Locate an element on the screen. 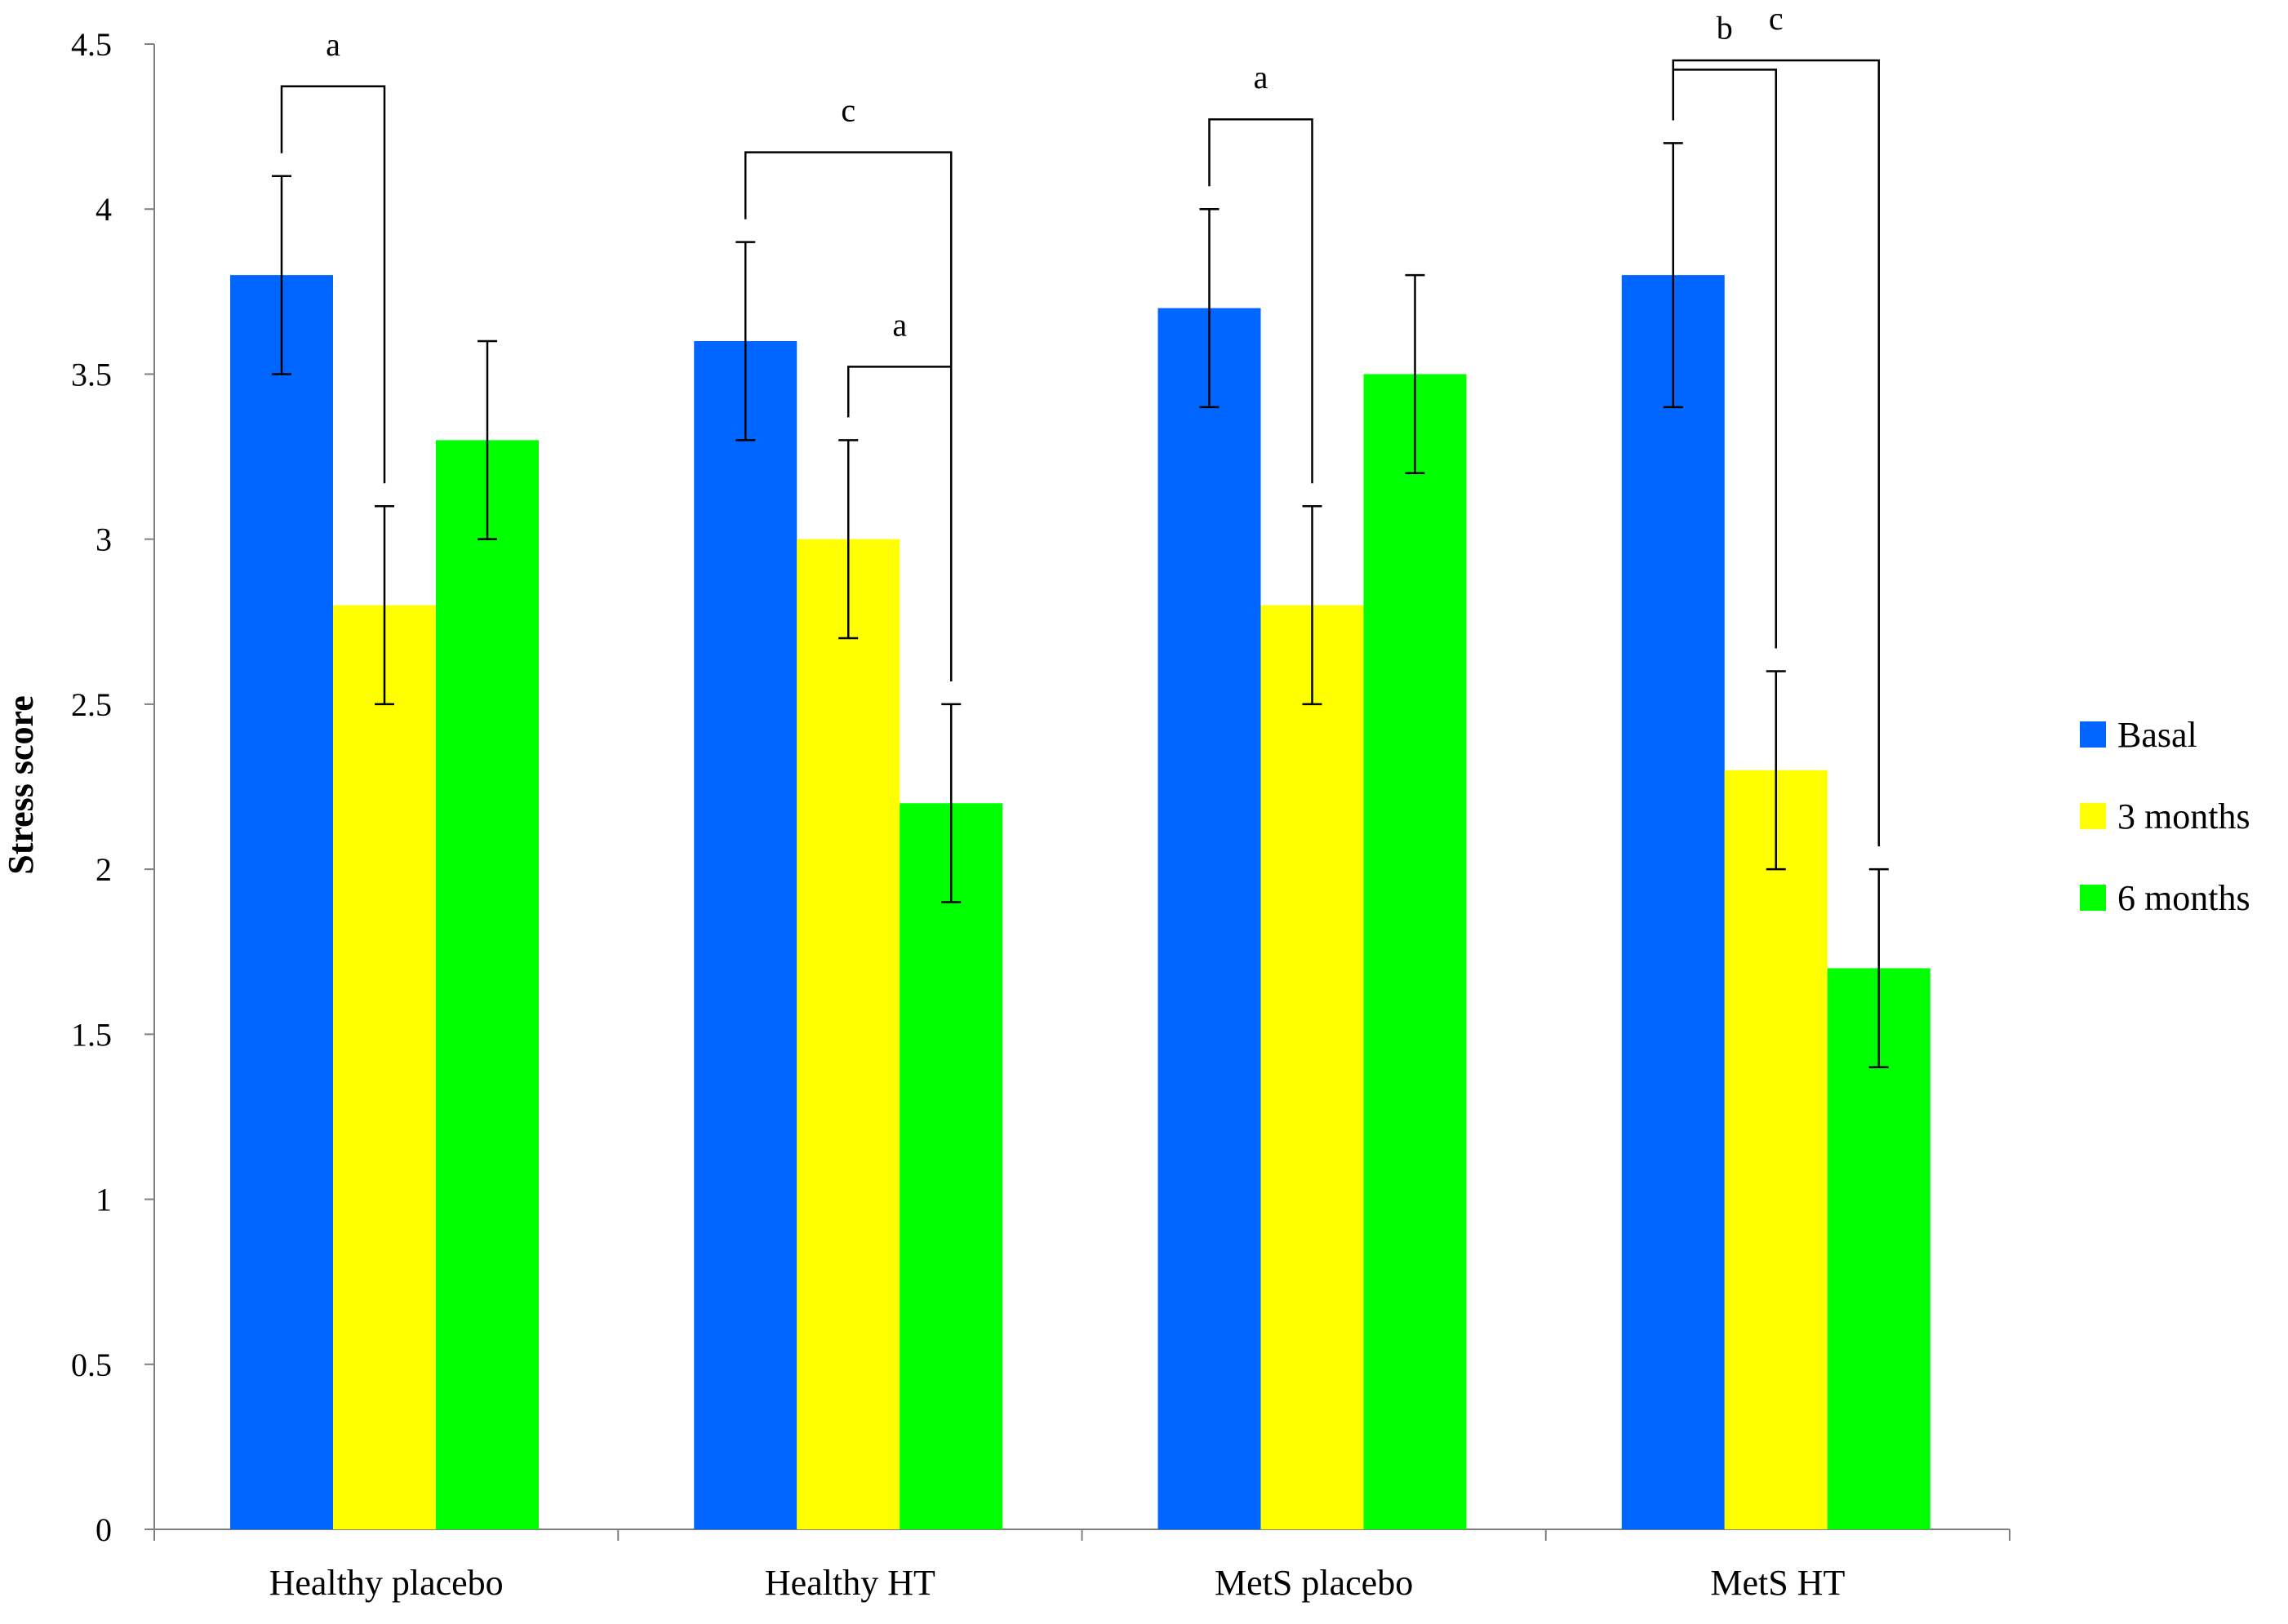 The width and height of the screenshot is (2288, 1624). x-category-label: Healthy placebo is located at coordinates (386, 1583).